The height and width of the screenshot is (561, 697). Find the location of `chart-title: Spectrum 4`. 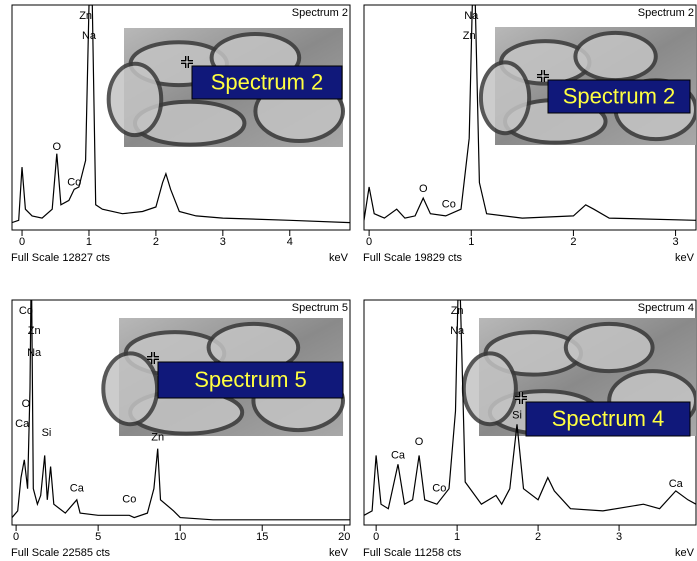

chart-title: Spectrum 4 is located at coordinates (666, 308).